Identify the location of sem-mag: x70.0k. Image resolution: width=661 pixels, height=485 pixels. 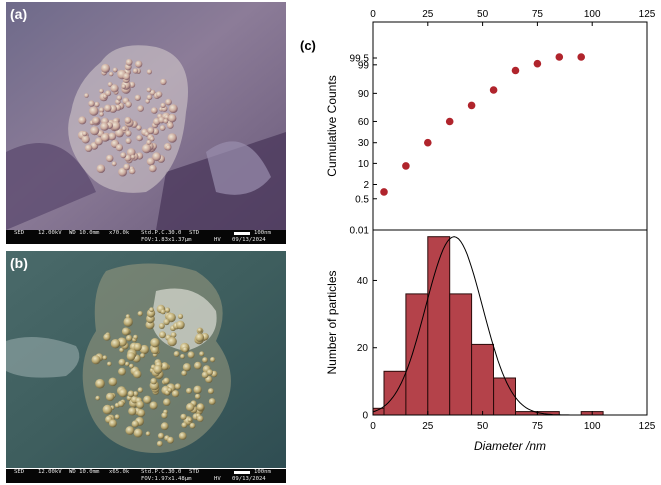
(119, 233).